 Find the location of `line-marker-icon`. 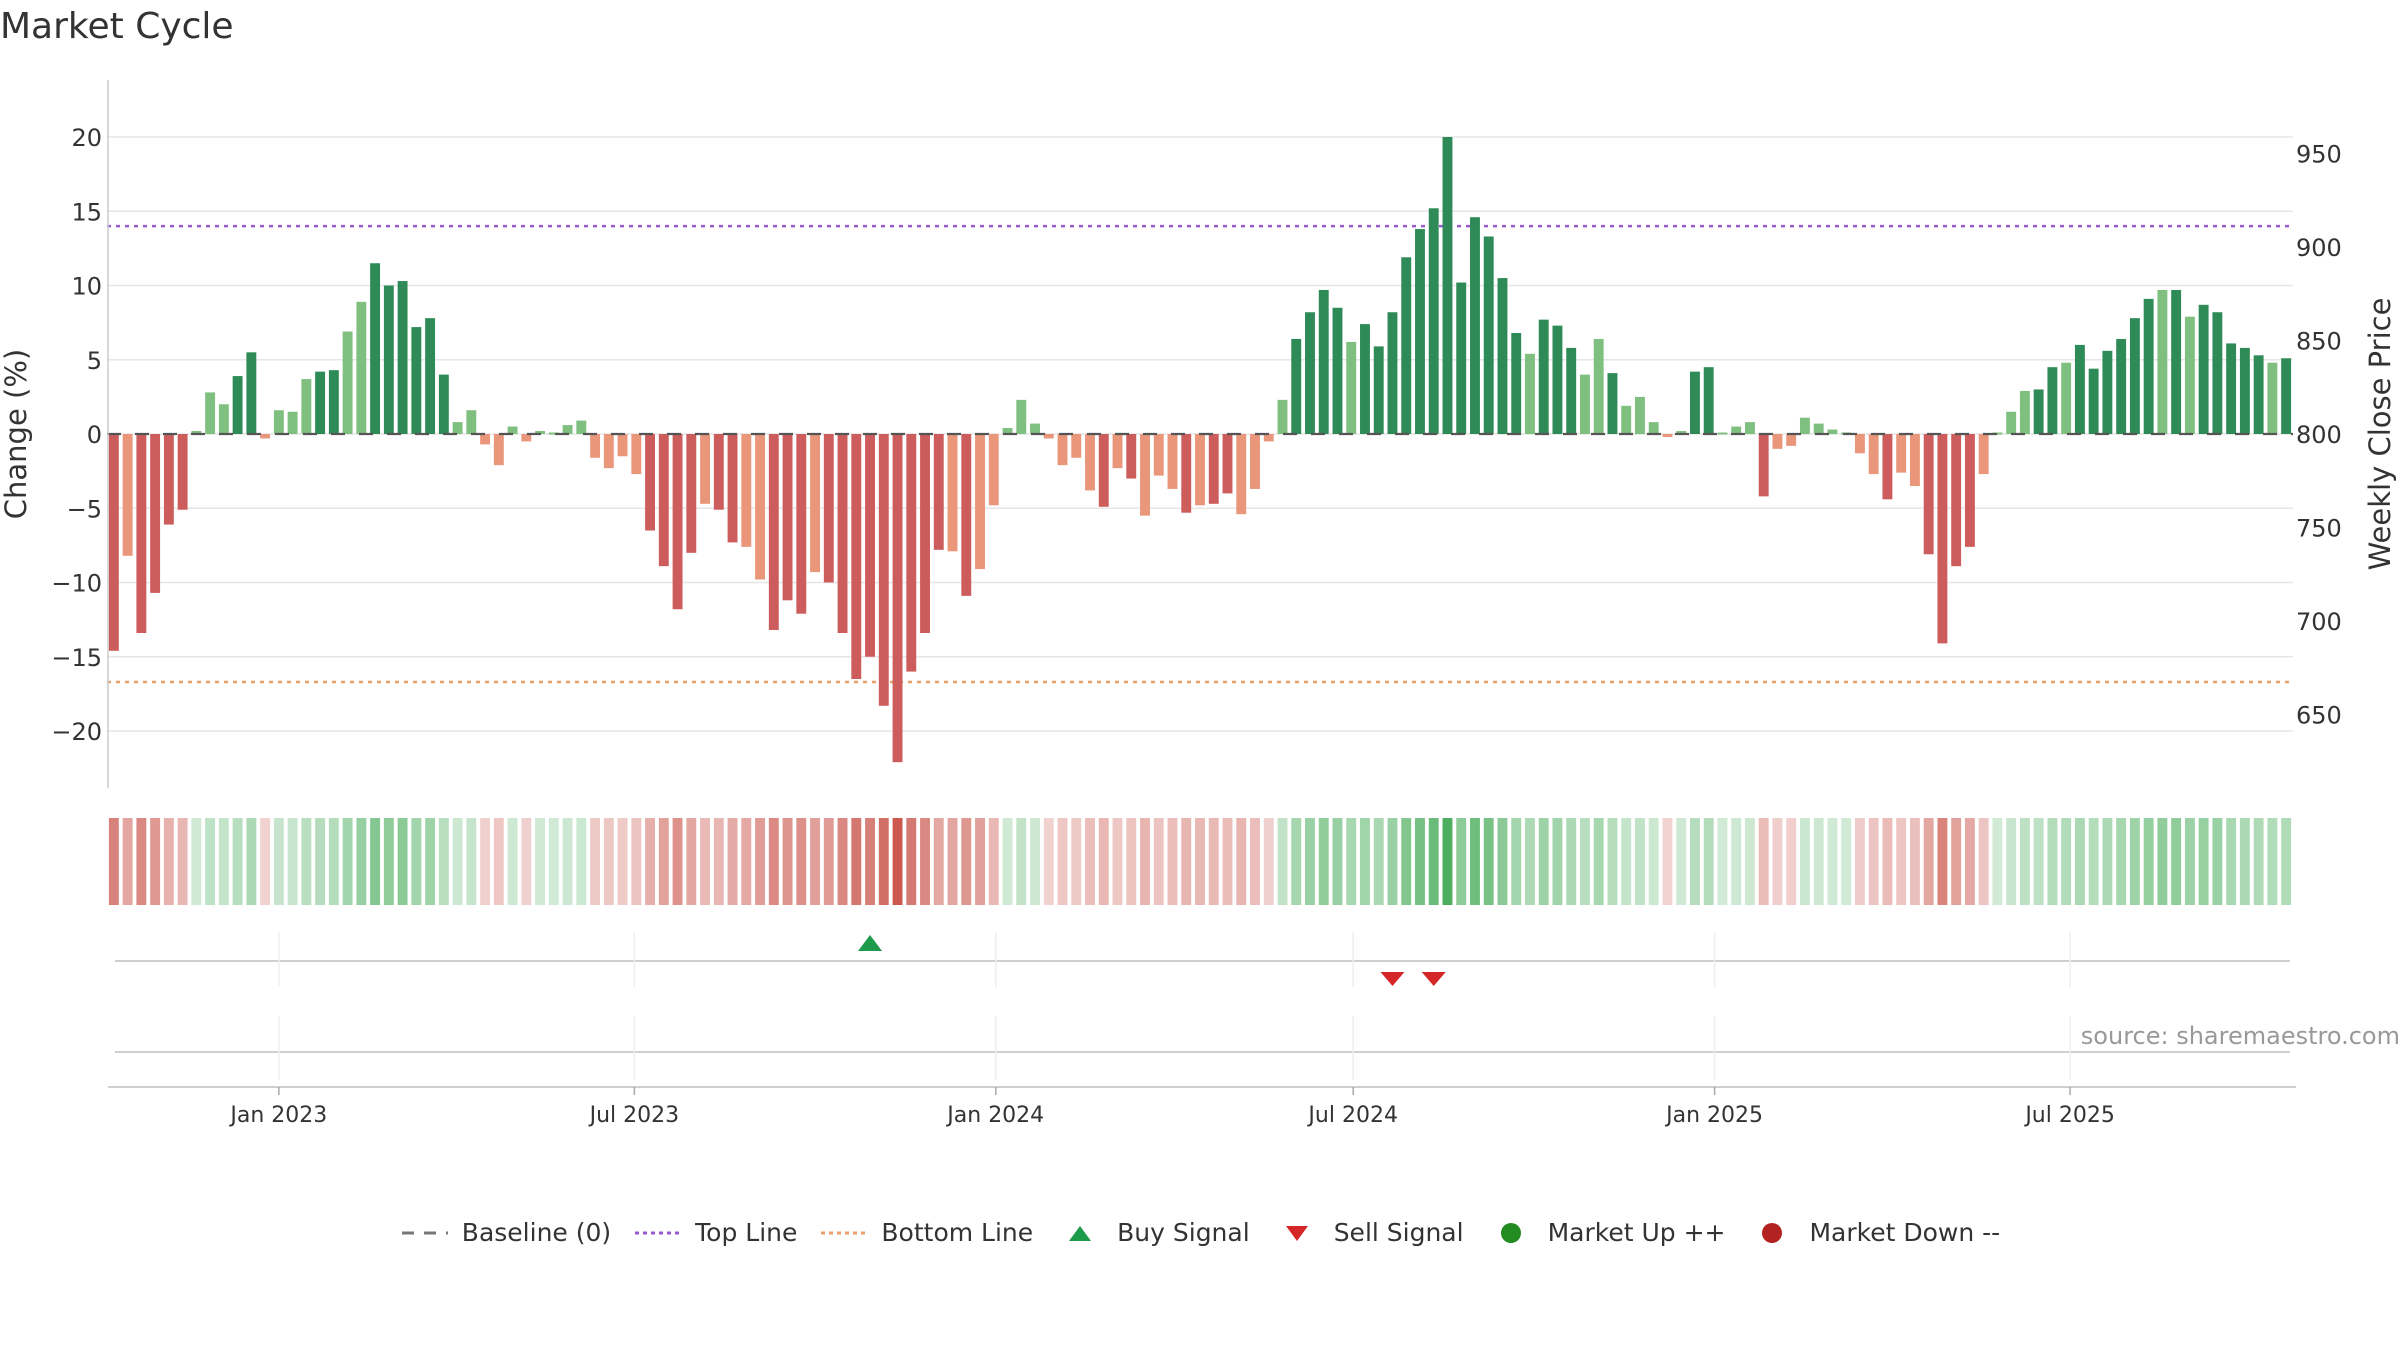

line-marker-icon is located at coordinates (844, 1232).